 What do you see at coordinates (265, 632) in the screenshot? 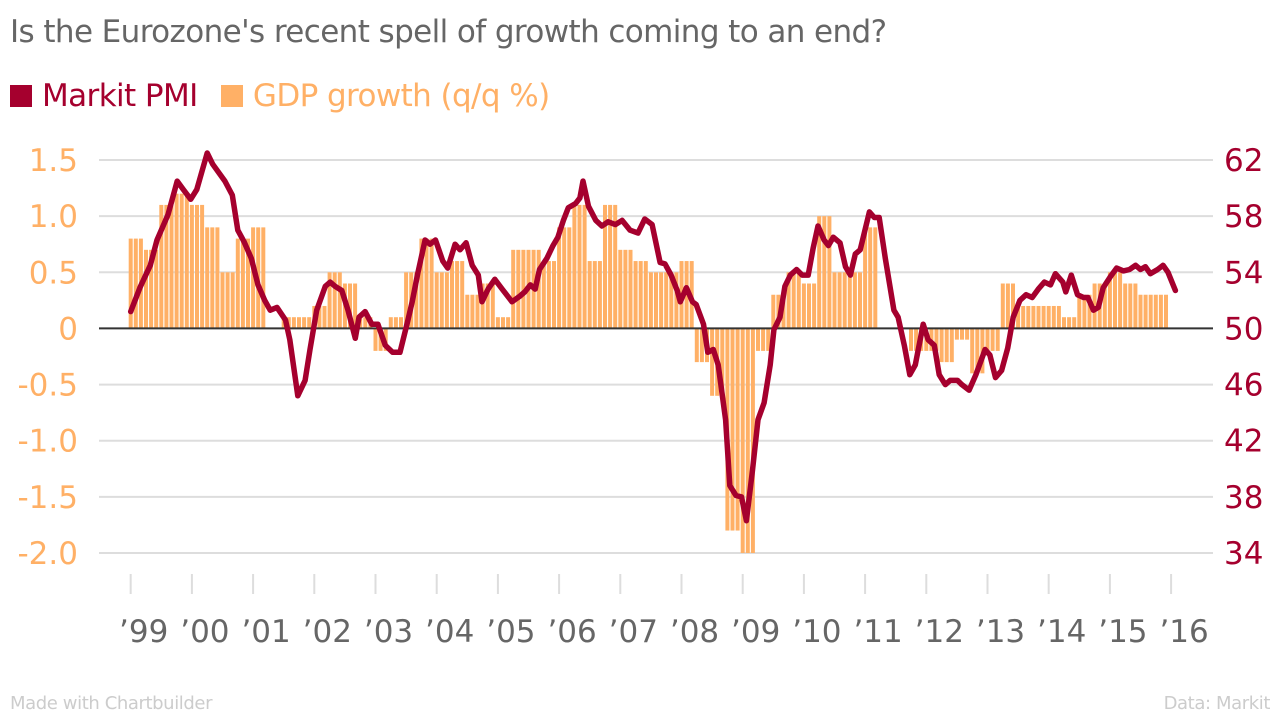
I see `x-tick-label: ’01` at bounding box center [265, 632].